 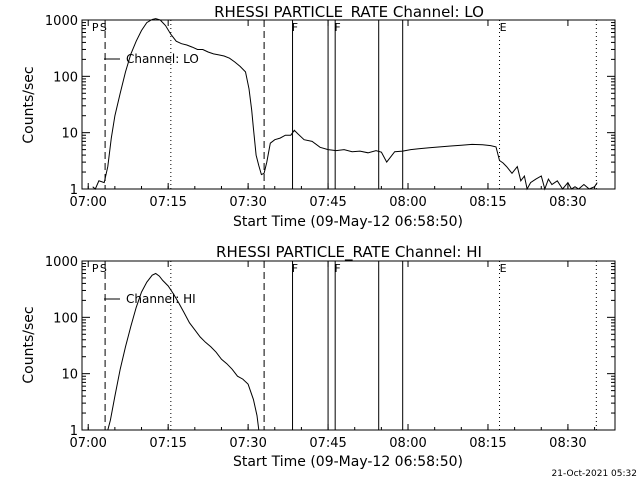 What do you see at coordinates (162, 59) in the screenshot?
I see `legend-label: Channel: LO` at bounding box center [162, 59].